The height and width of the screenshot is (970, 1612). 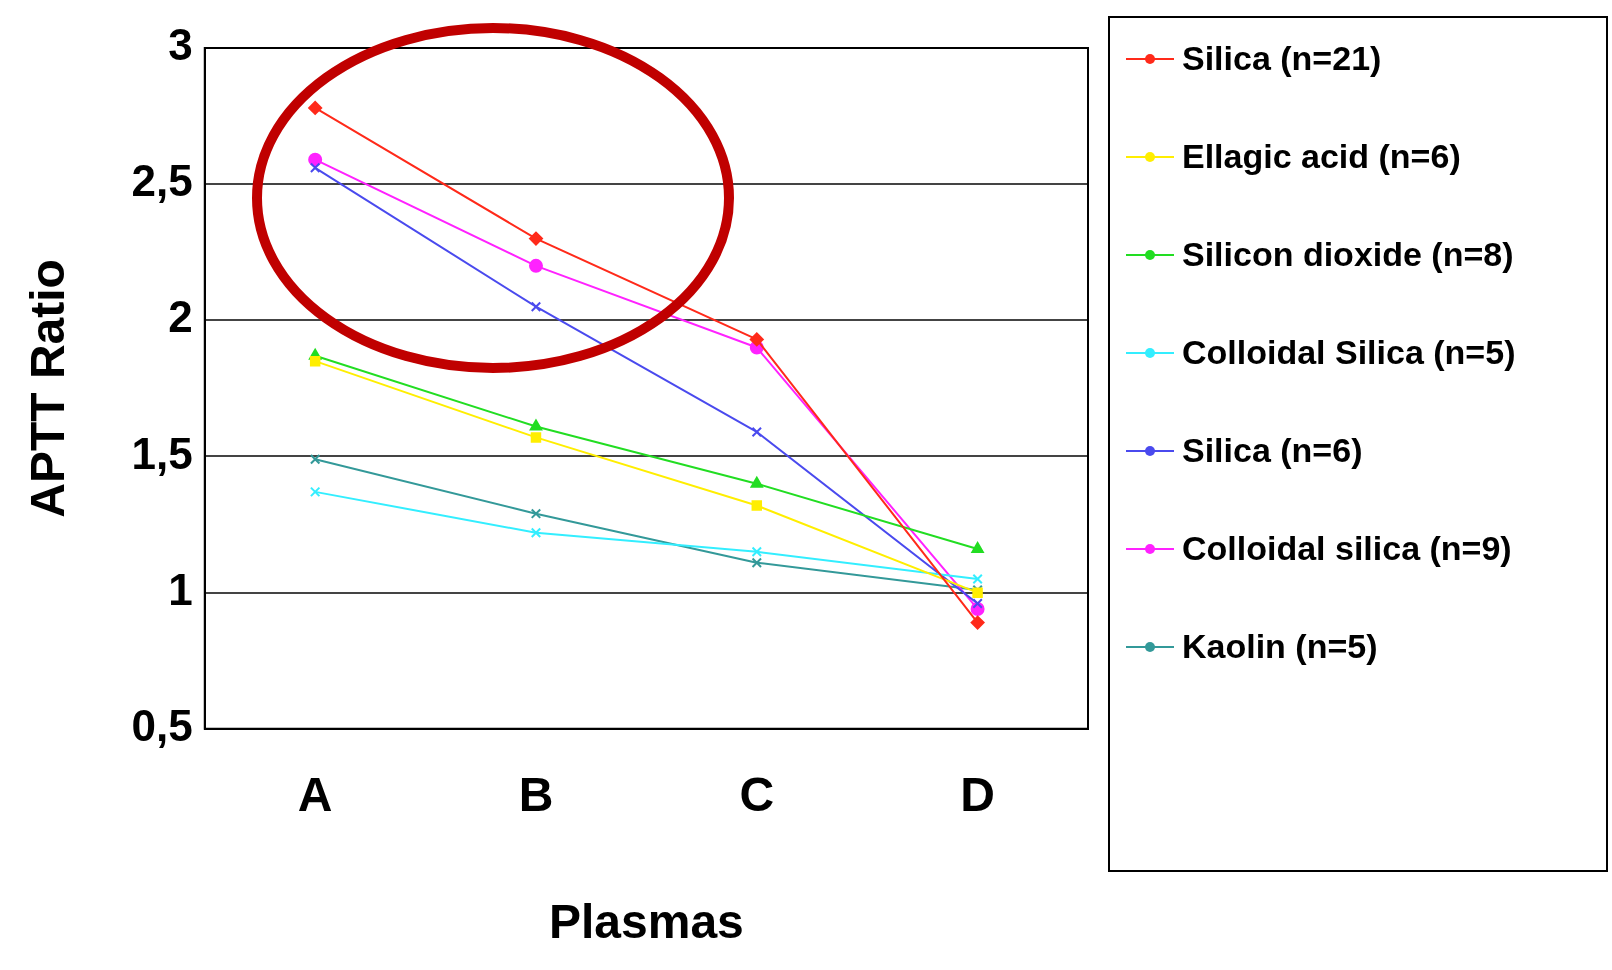 I want to click on legend-label: Silica (n=21), so click(x=1282, y=58).